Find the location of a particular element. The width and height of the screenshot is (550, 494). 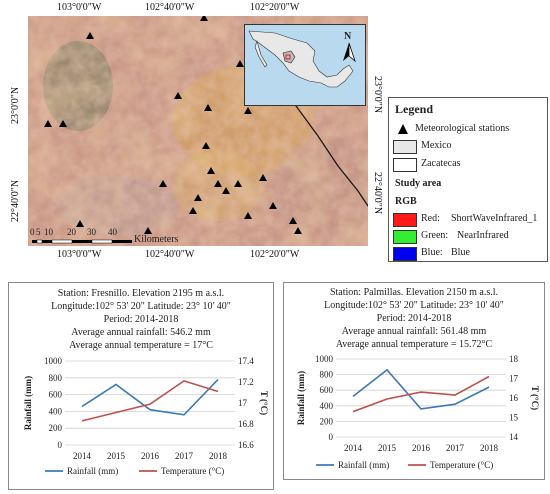

coord-bottom-102-20w: 102°20'0"W is located at coordinates (275, 254).